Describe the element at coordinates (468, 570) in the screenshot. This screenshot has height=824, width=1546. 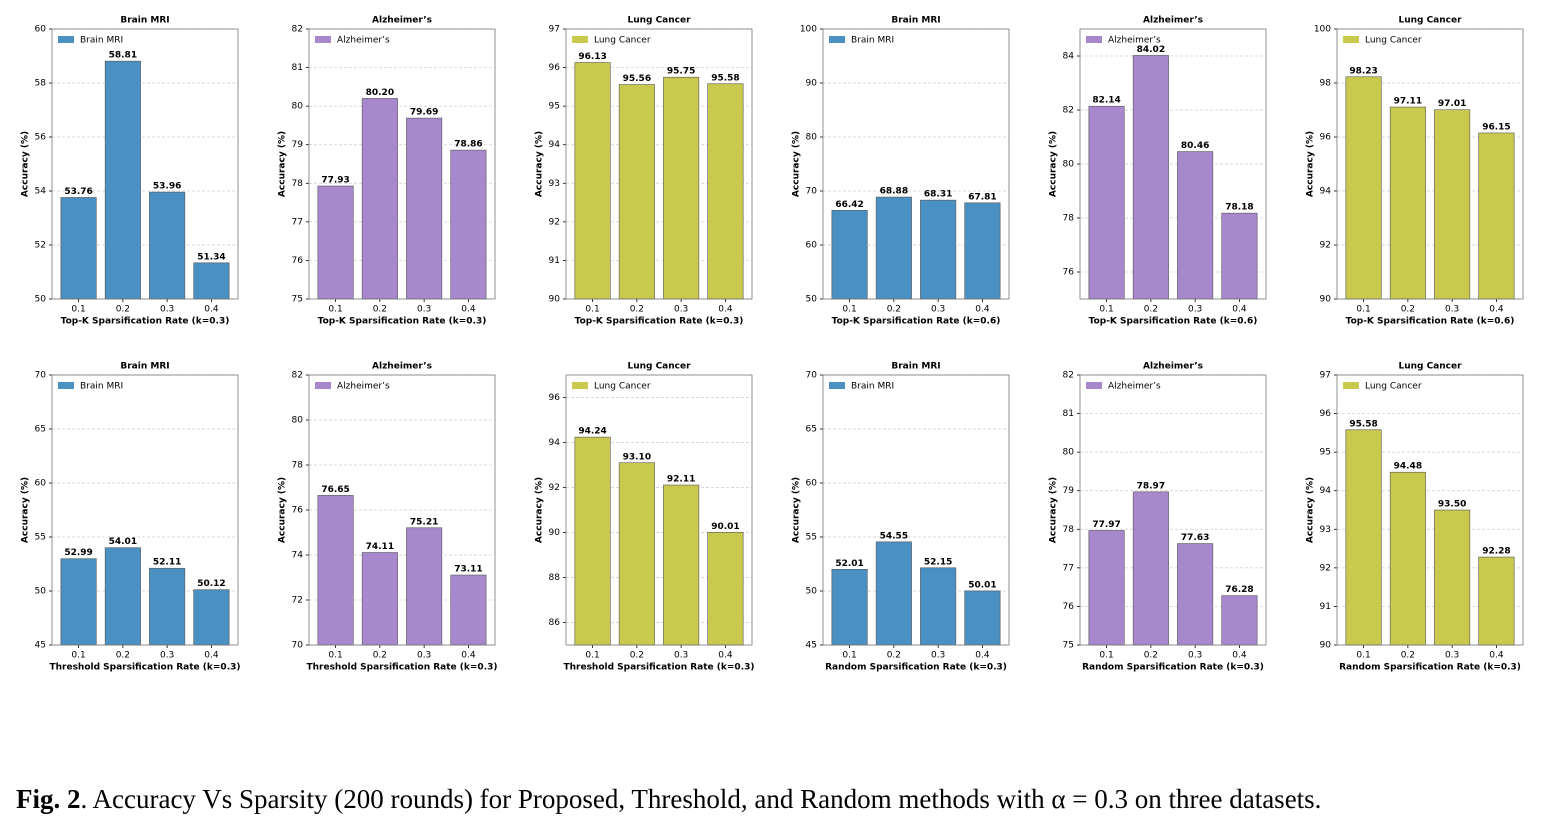
I see `value-label: 73.11` at that location.